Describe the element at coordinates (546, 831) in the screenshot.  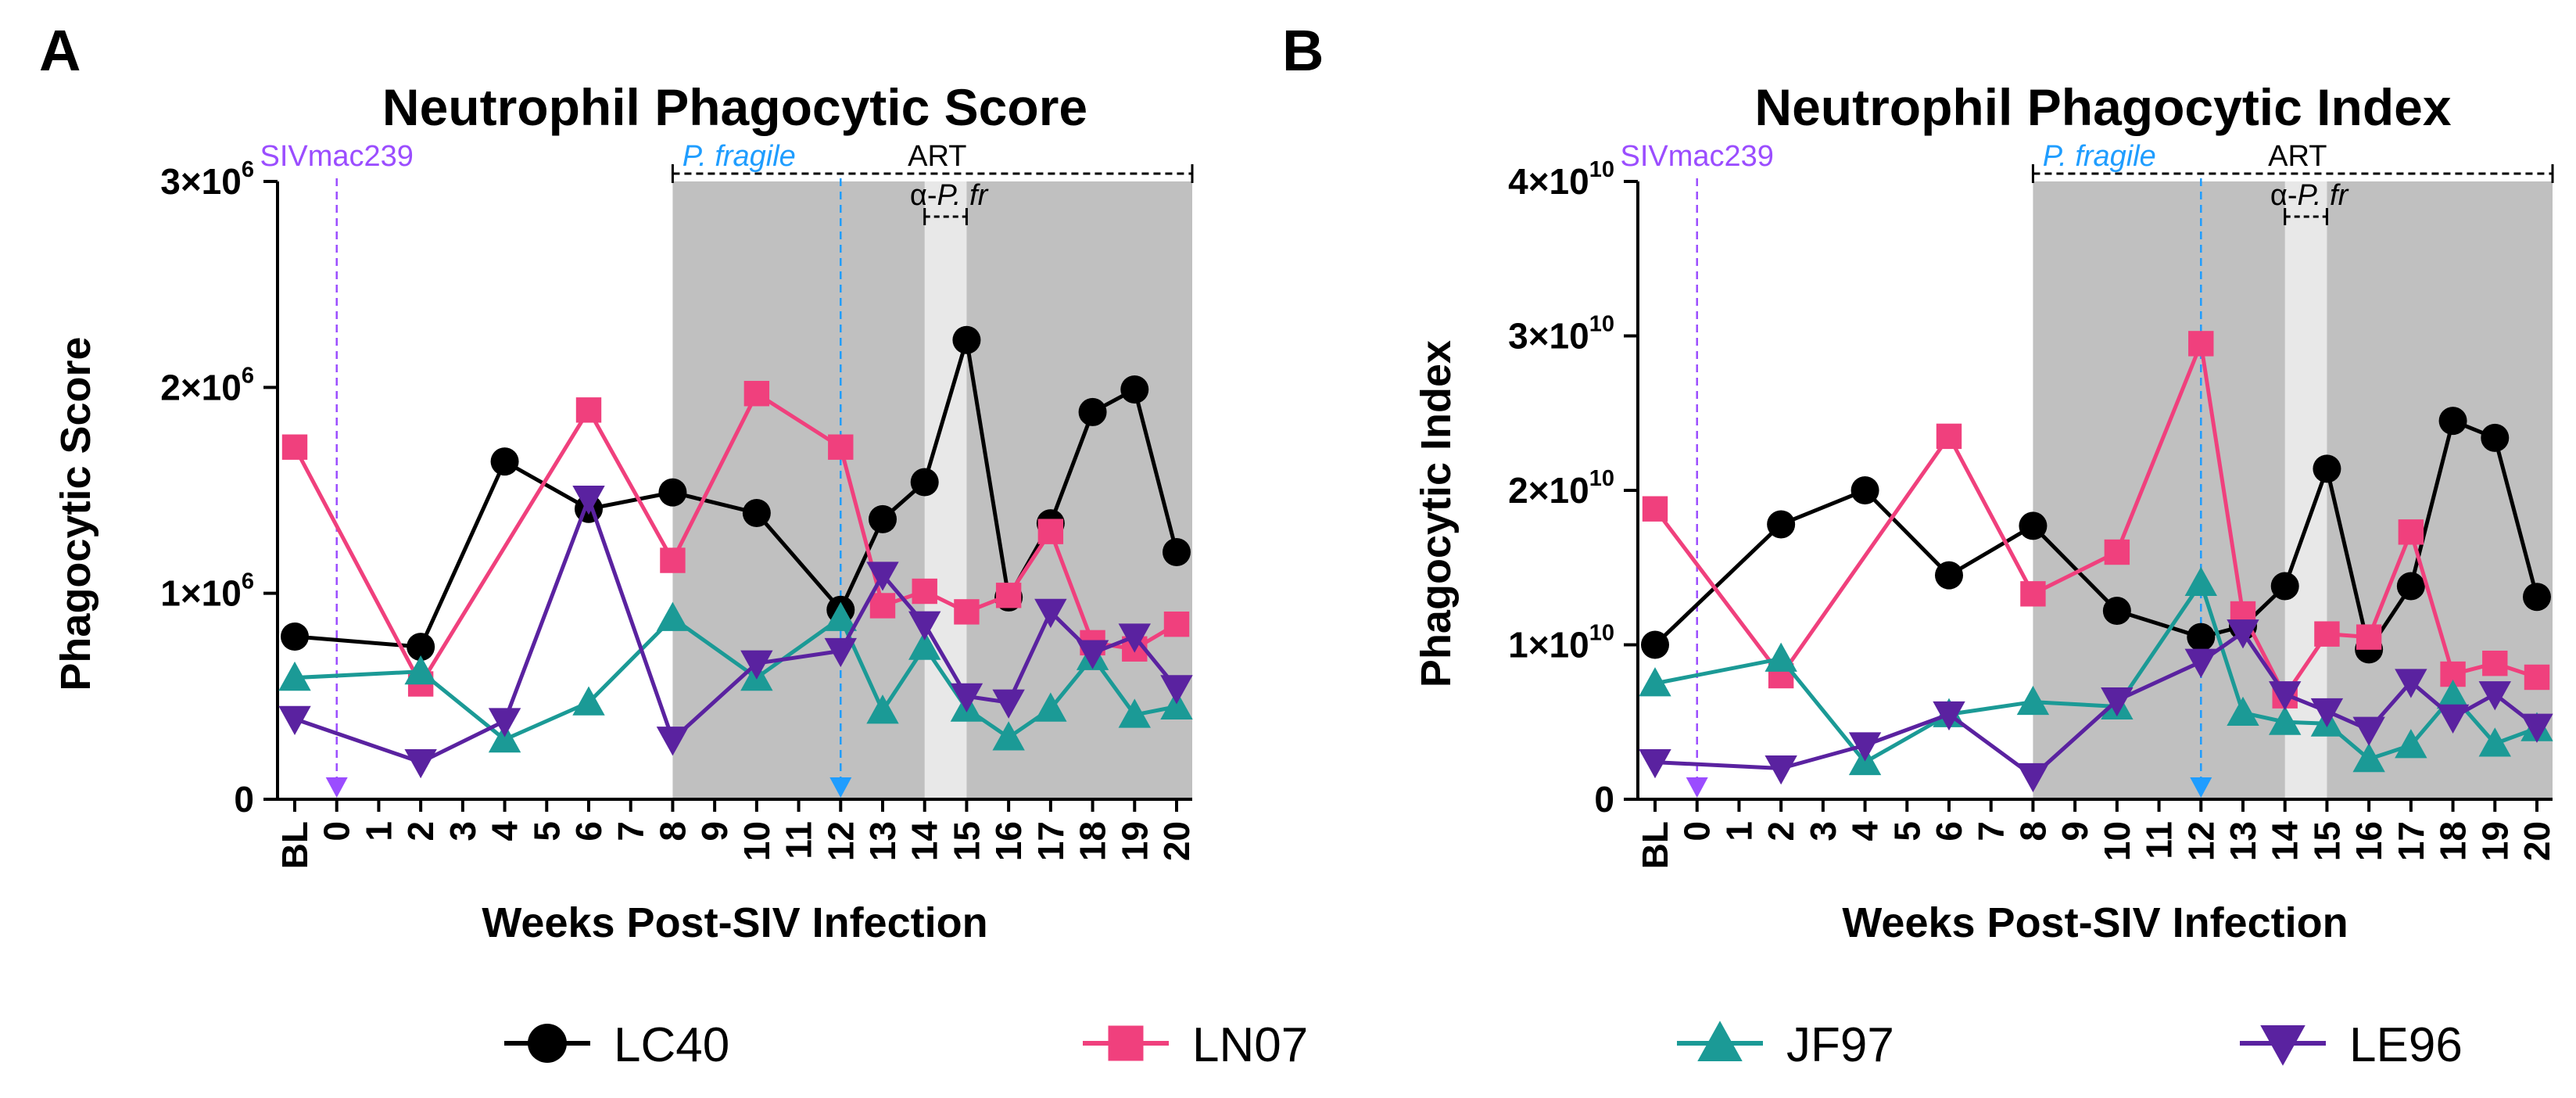
I see `x-tick-label: 5` at that location.